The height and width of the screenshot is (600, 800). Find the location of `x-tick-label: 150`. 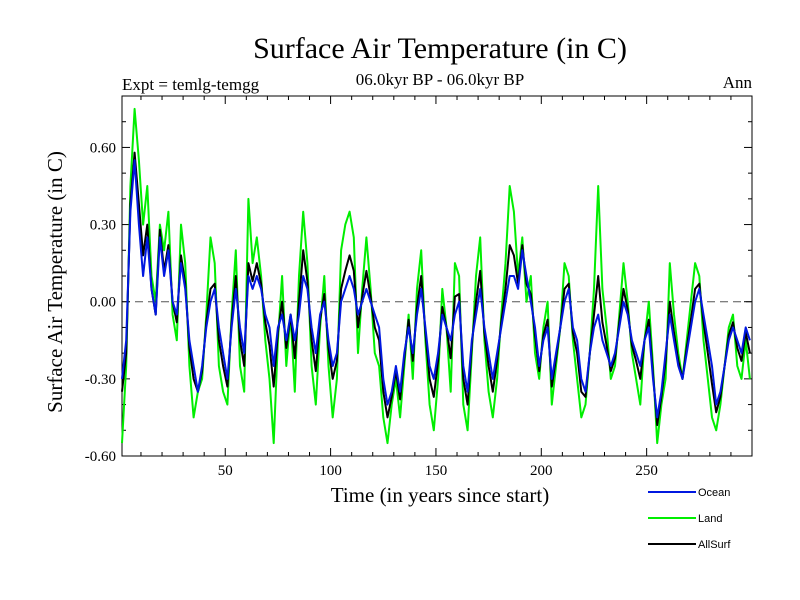

x-tick-label: 150 is located at coordinates (436, 471).